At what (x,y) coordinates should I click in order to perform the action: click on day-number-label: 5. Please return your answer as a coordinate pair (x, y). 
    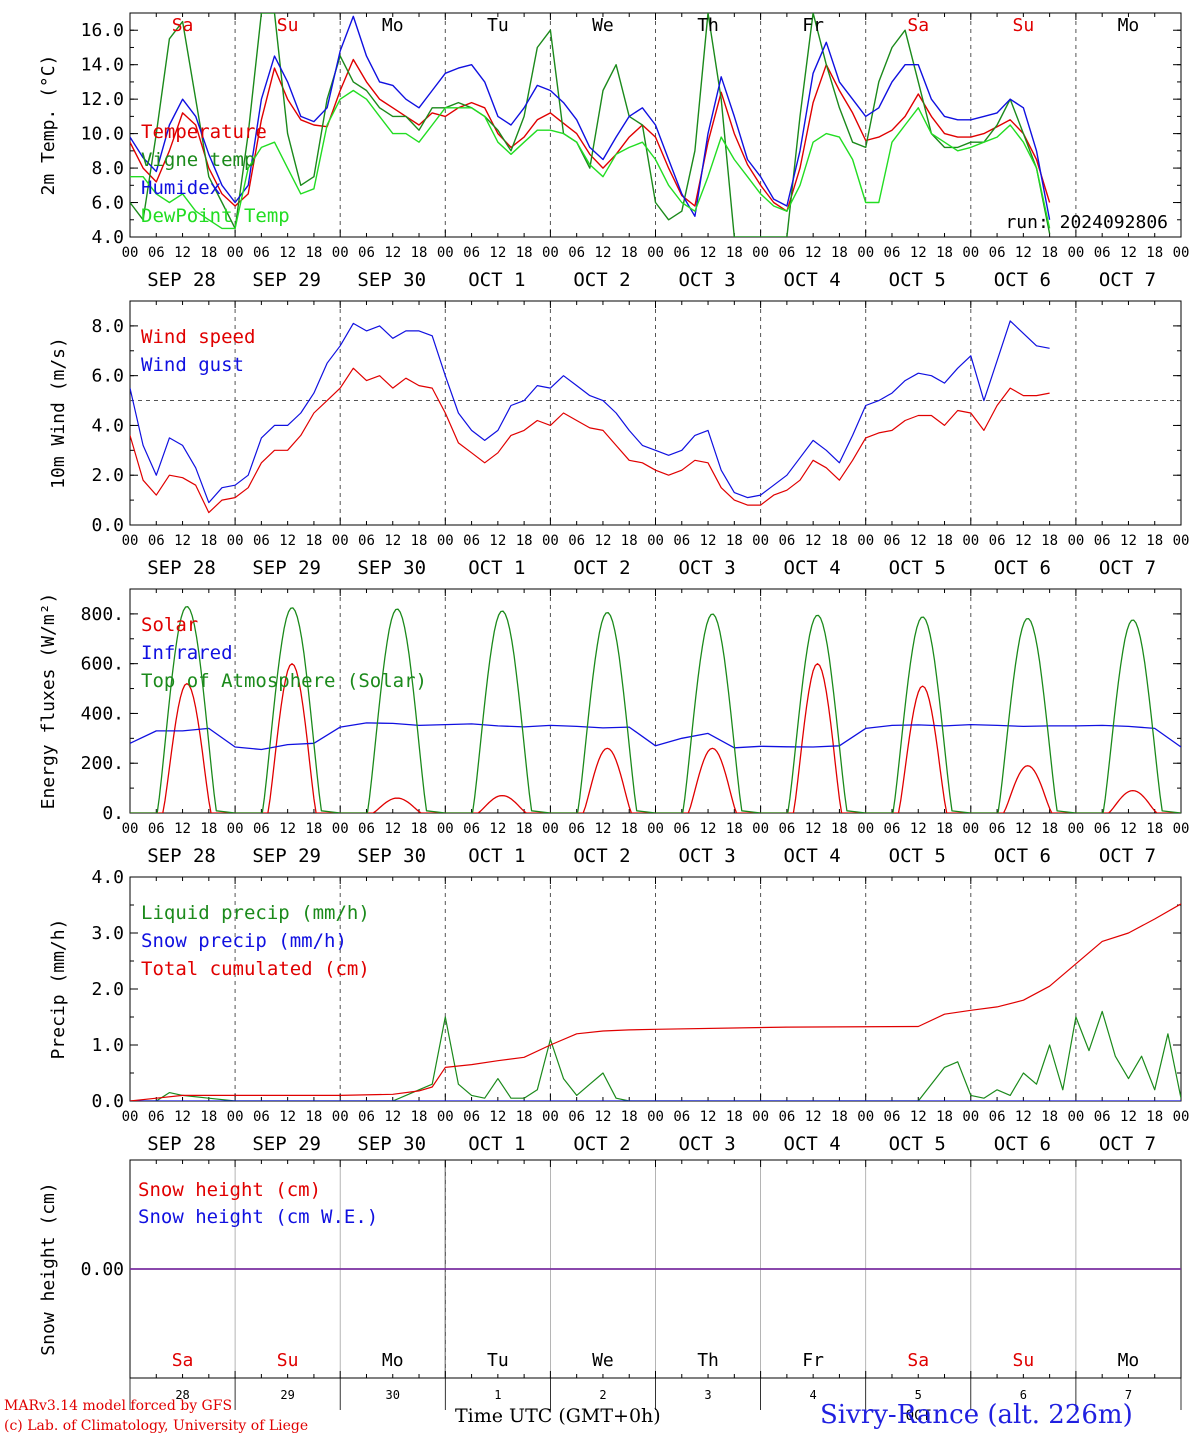
    Looking at the image, I should click on (918, 1395).